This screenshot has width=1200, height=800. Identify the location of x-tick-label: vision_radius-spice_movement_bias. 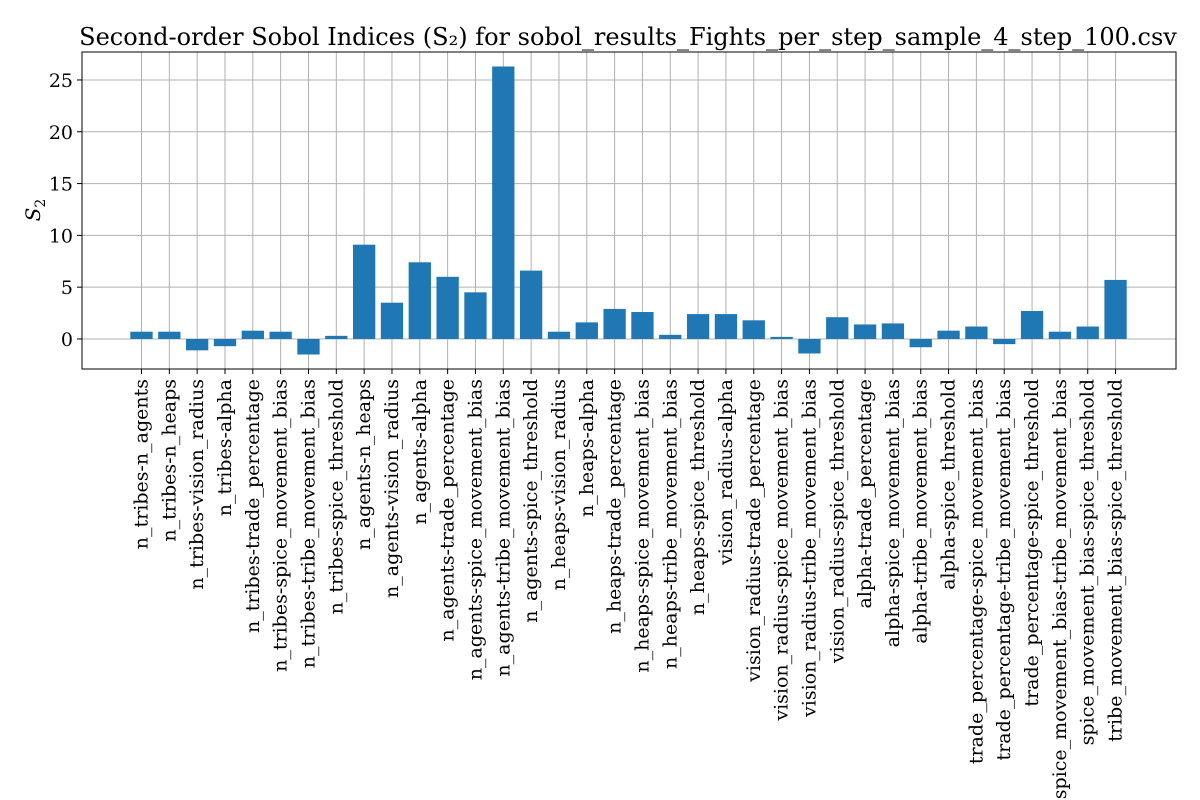
(782, 550).